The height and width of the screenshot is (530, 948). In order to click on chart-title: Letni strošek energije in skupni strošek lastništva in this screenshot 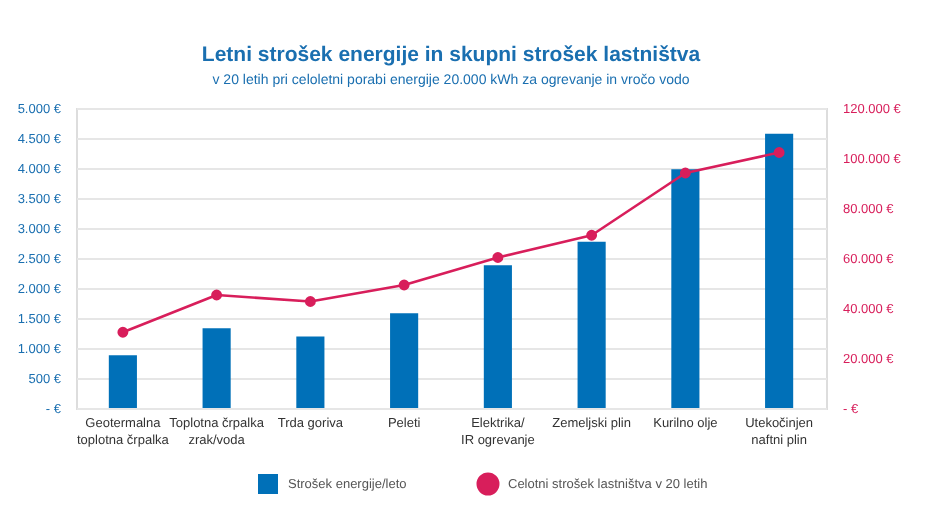, I will do `click(451, 55)`.